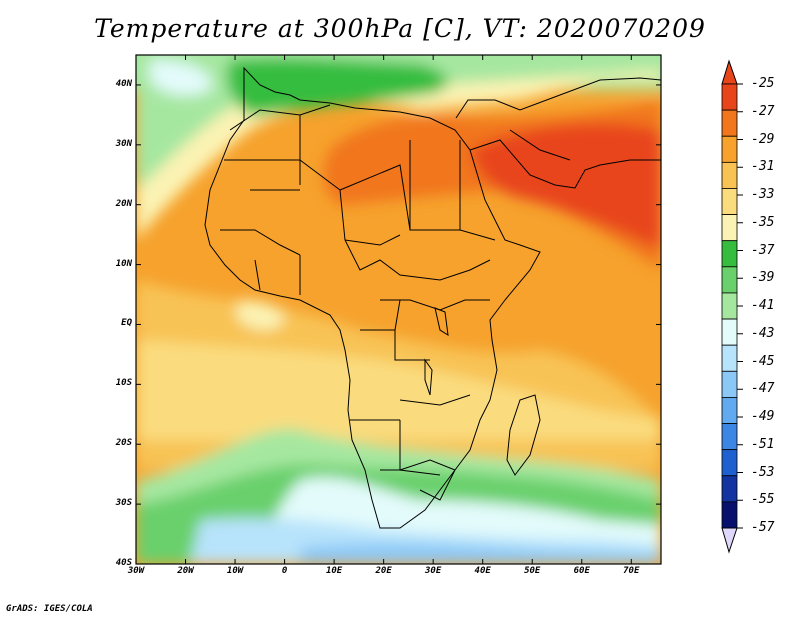  What do you see at coordinates (763, 500) in the screenshot?
I see `colorbar-label: -55` at bounding box center [763, 500].